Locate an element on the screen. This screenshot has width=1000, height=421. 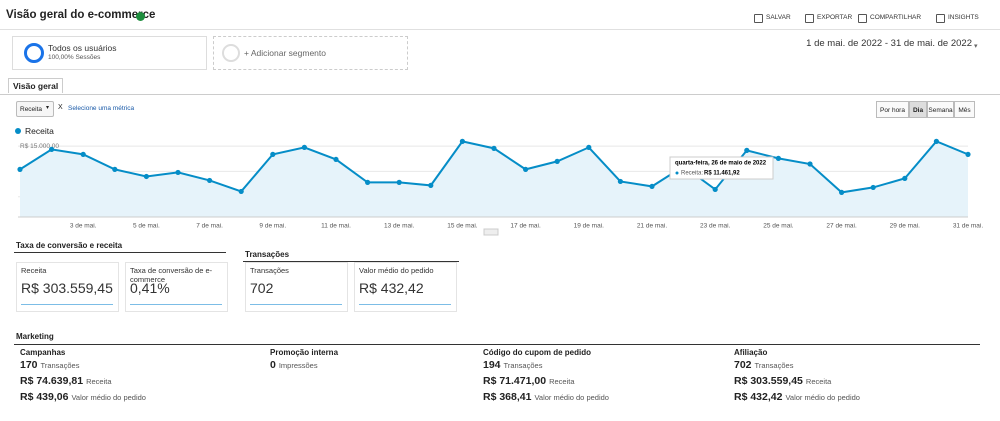
section-title: Marketing is located at coordinates (35, 336).